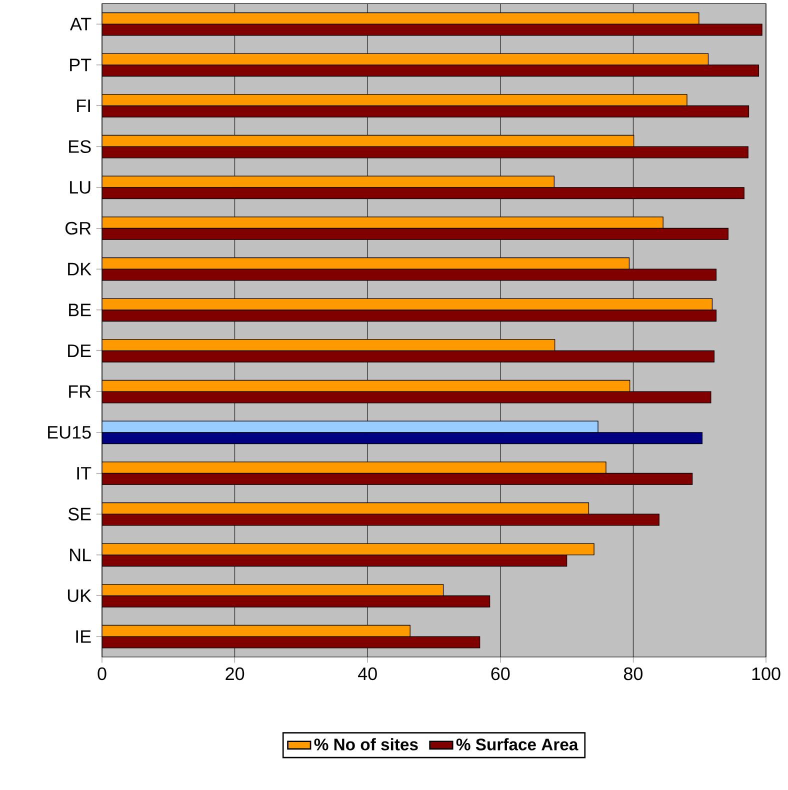 The height and width of the screenshot is (790, 788). Describe the element at coordinates (80, 595) in the screenshot. I see `y-tick-label: UK` at that location.